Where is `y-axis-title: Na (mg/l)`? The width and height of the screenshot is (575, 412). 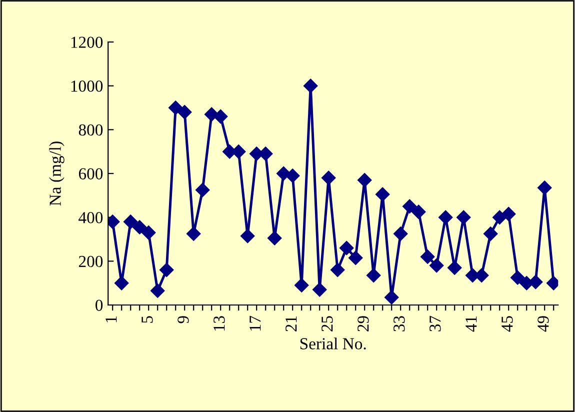
y-axis-title: Na (mg/l) is located at coordinates (56, 174).